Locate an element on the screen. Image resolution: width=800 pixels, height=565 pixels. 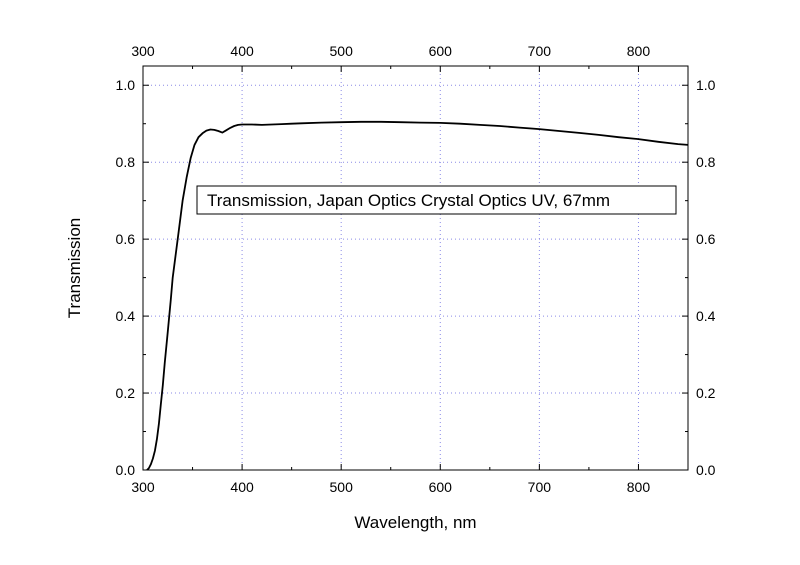
y-tick-label-left: 1.0 is located at coordinates (126, 85).